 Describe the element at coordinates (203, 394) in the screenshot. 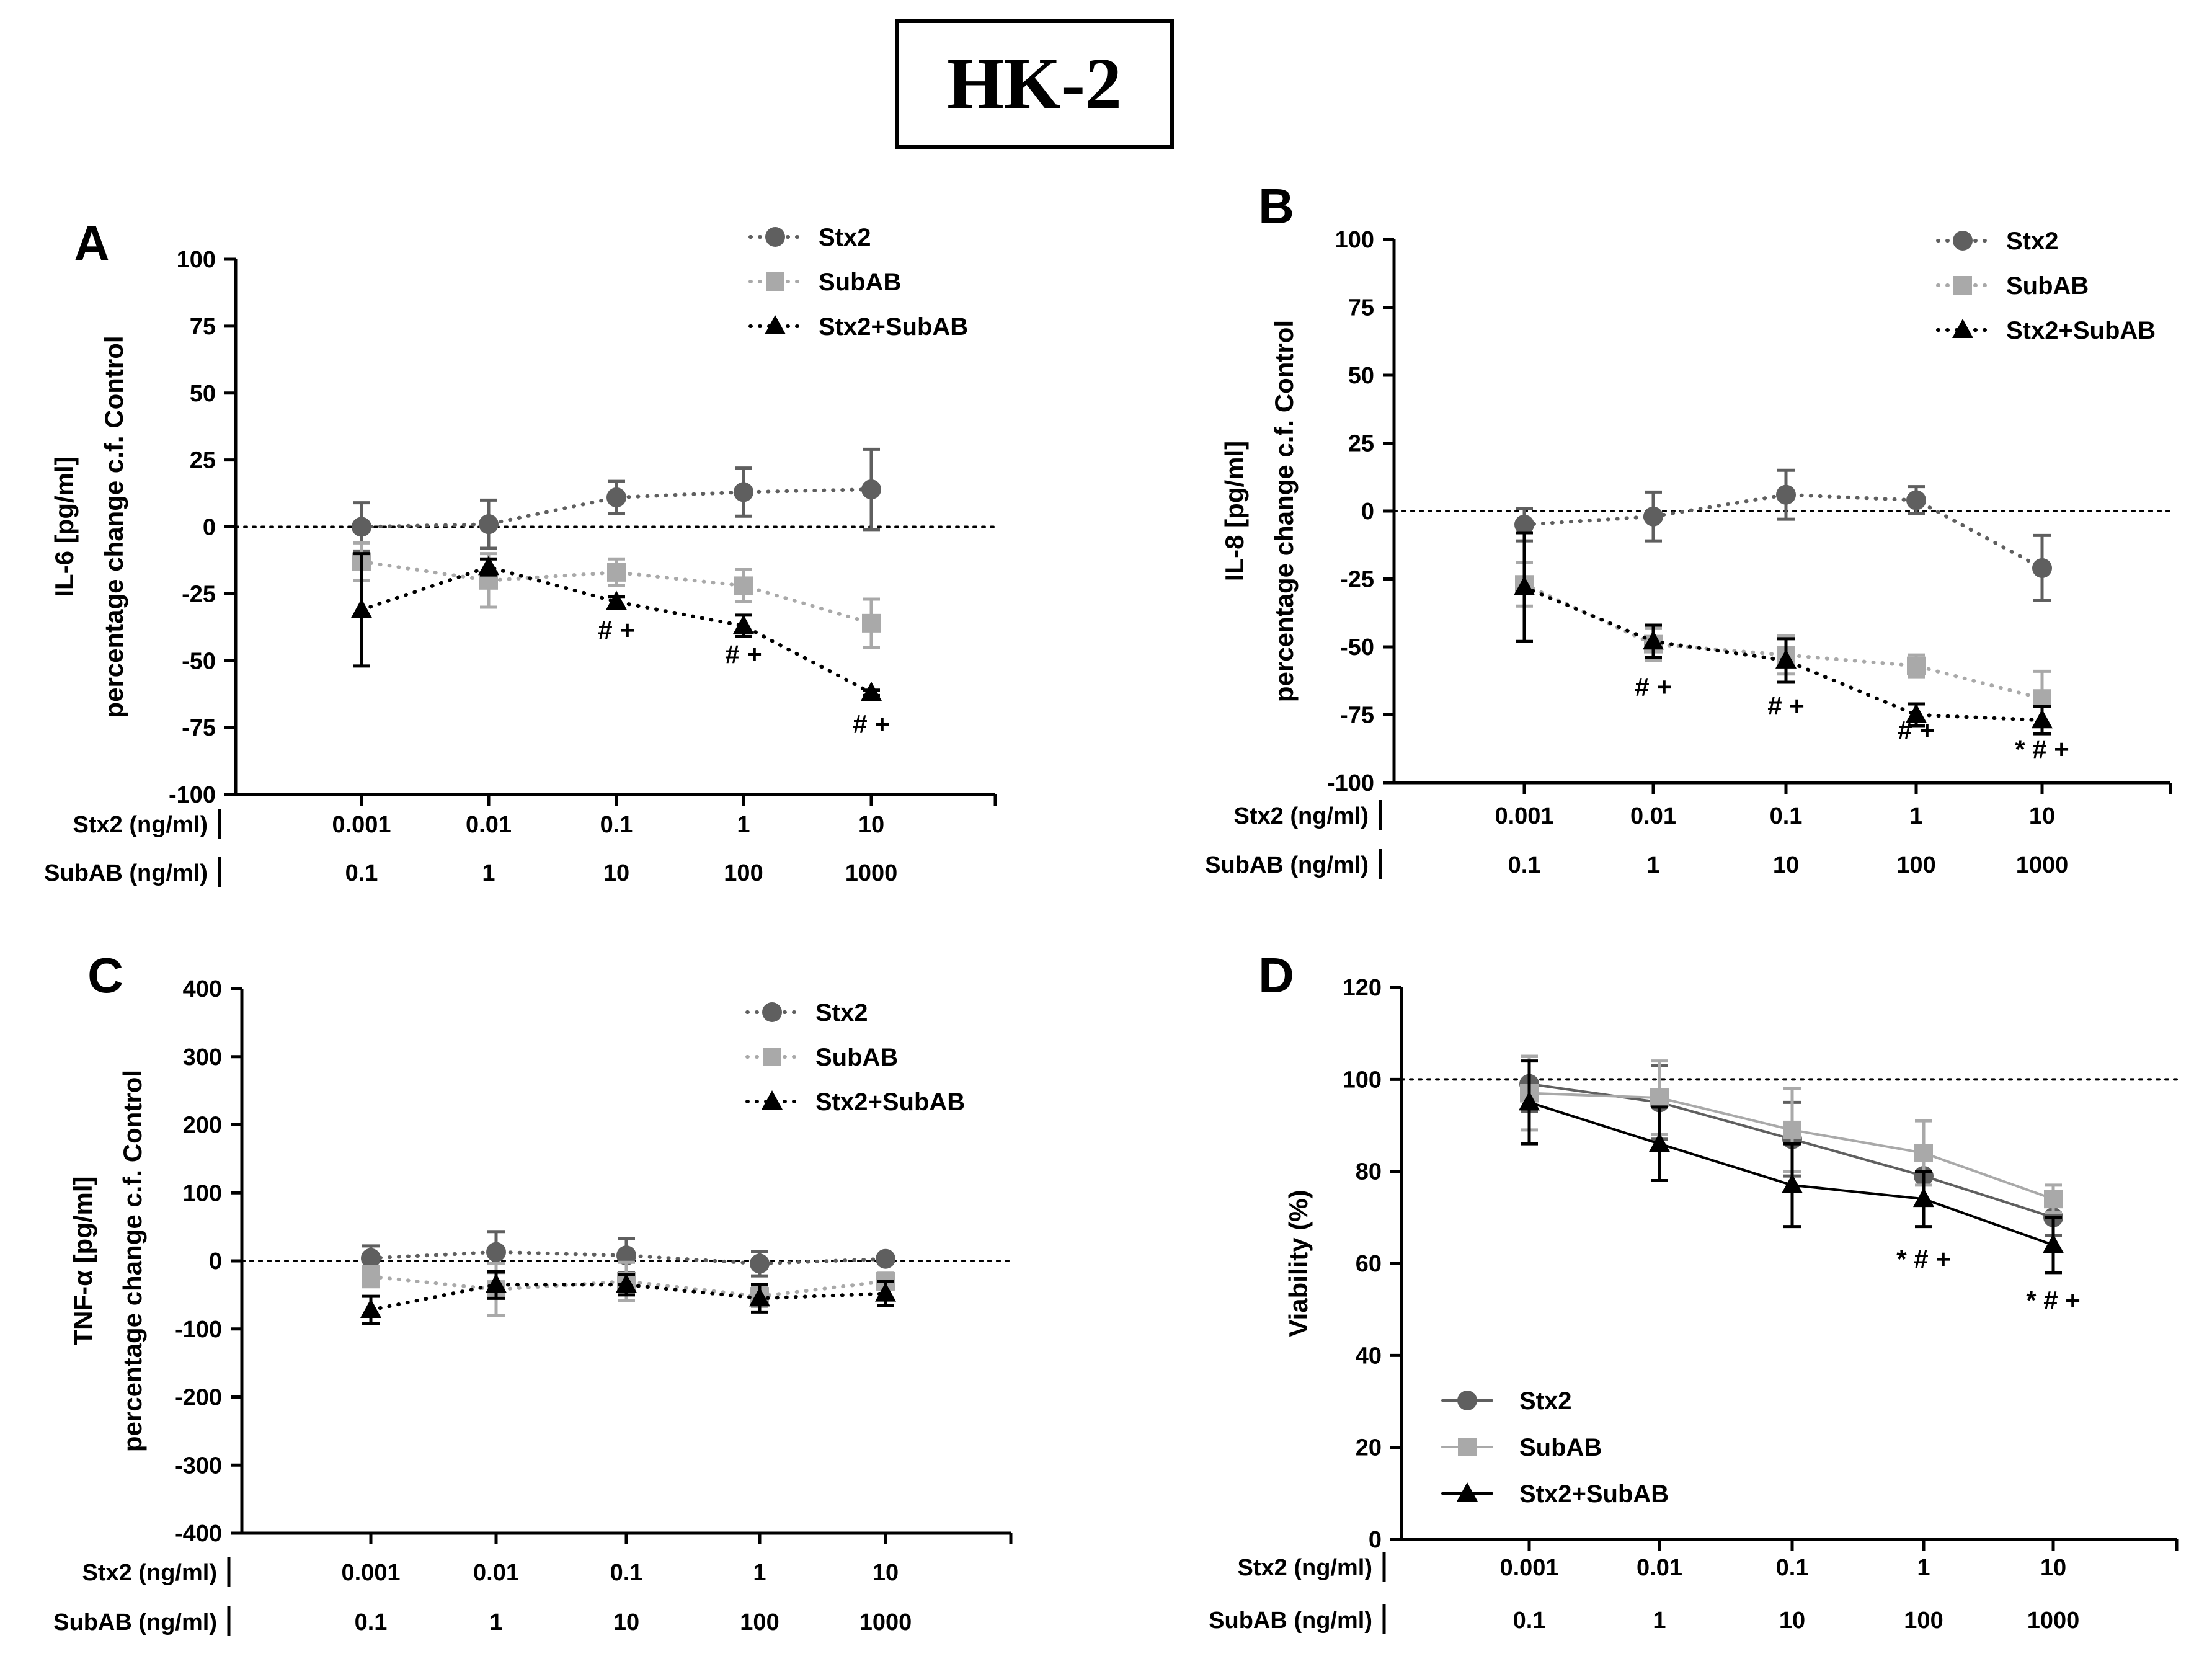

I see `y-tick-label: 50` at that location.